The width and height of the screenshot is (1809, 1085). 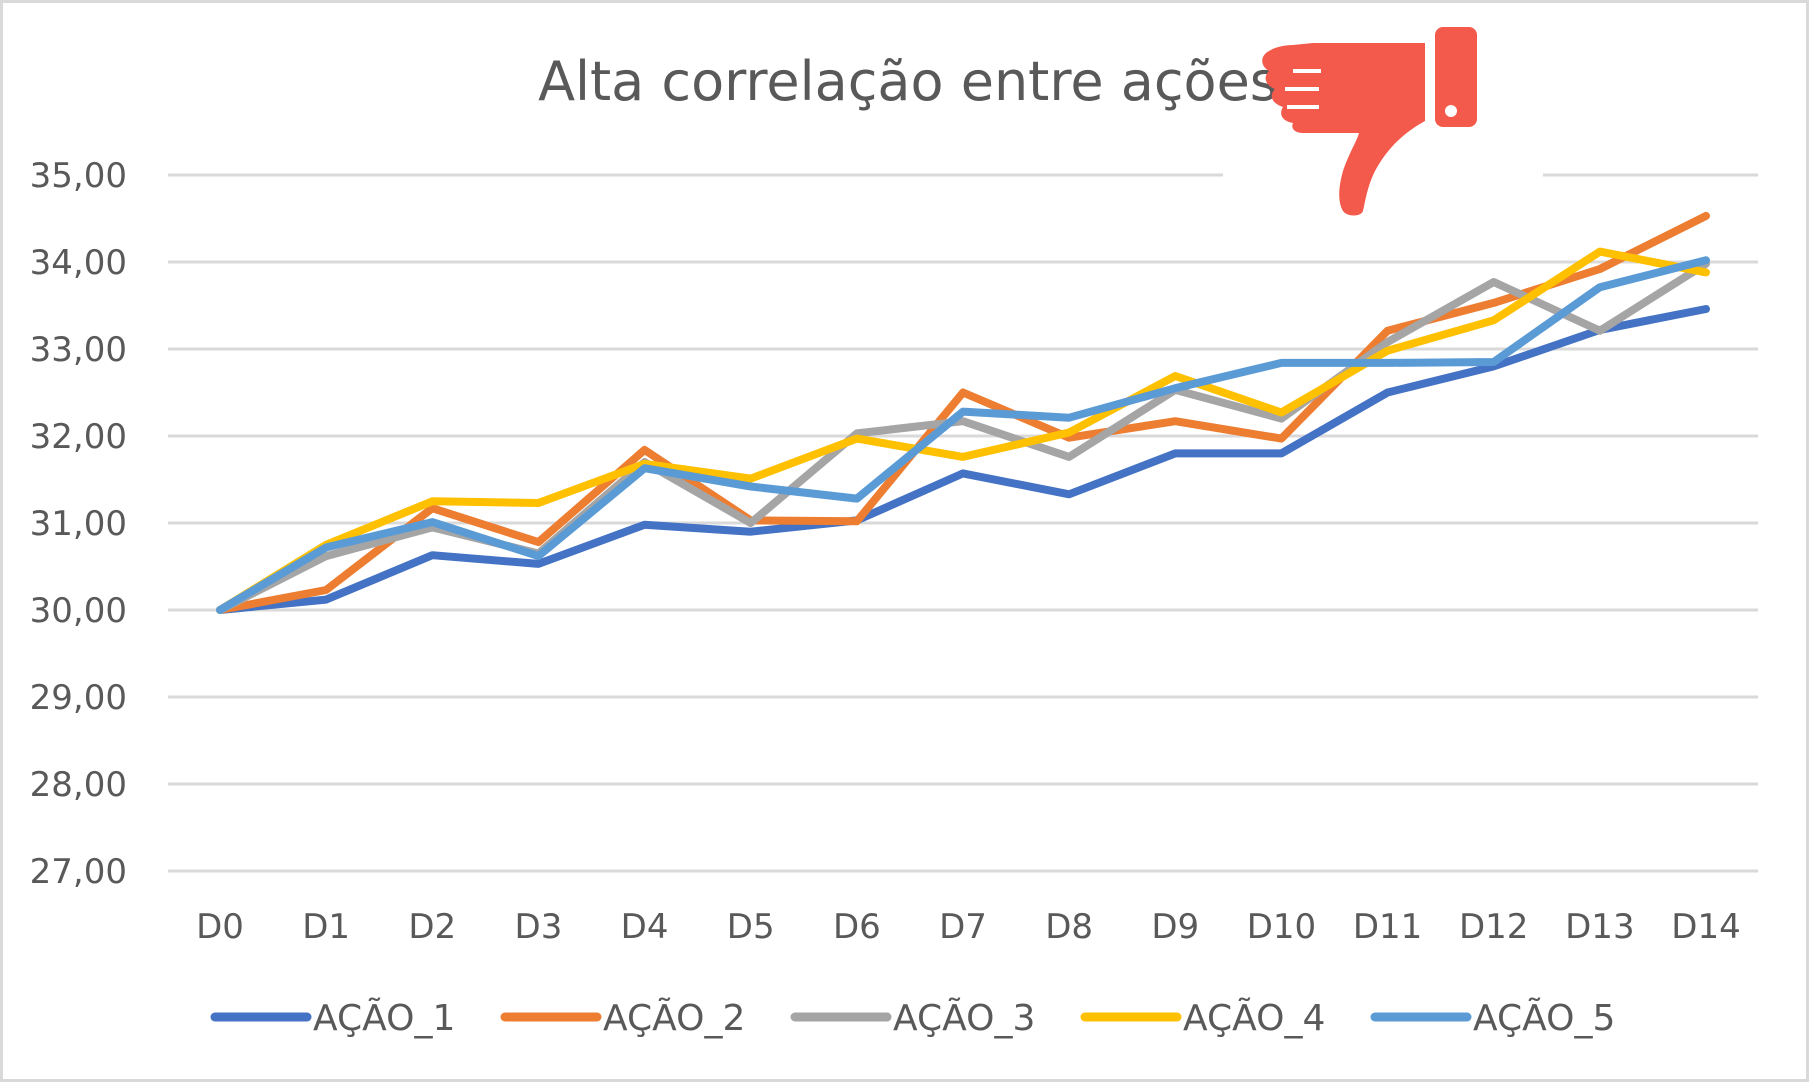 I want to click on x-tick-label: D6, so click(x=857, y=927).